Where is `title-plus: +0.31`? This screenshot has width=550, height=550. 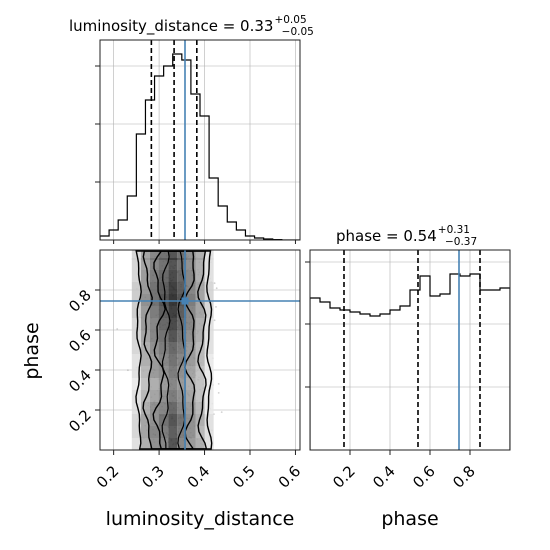
title-plus: +0.31 is located at coordinates (454, 230).